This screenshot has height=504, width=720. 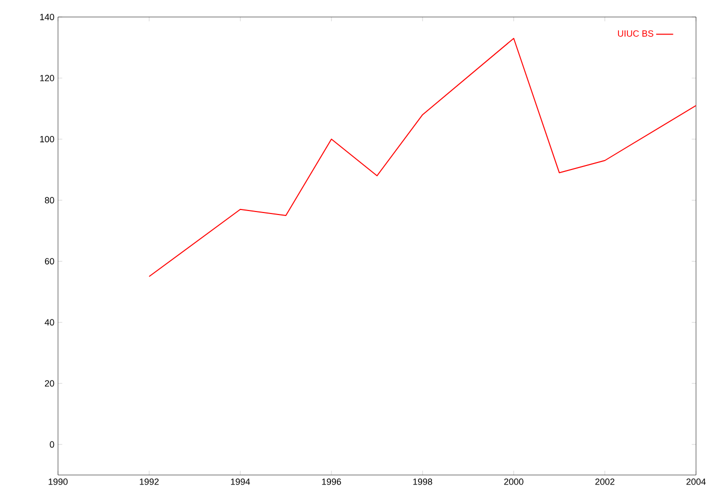 What do you see at coordinates (636, 33) in the screenshot?
I see `legend-label: UIUC BS` at bounding box center [636, 33].